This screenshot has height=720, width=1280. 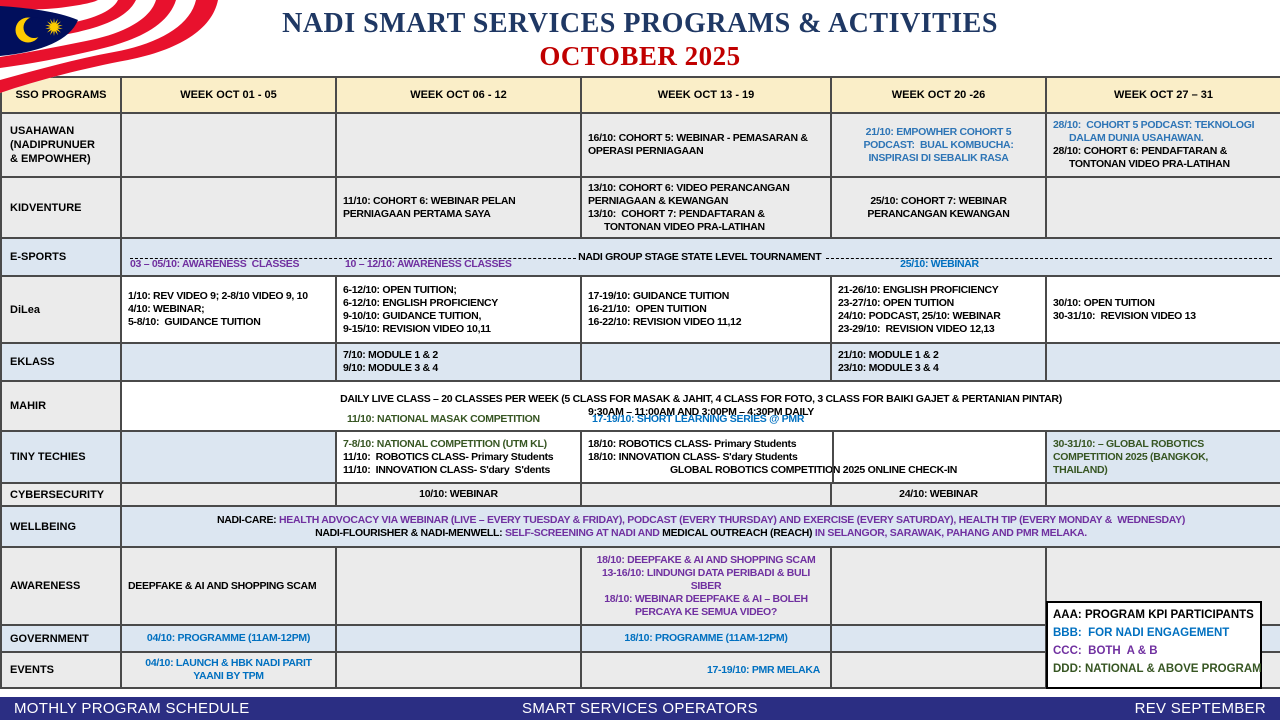 I want to click on eklass-line: 23/10: MODULE 3 & 4, so click(x=888, y=368).